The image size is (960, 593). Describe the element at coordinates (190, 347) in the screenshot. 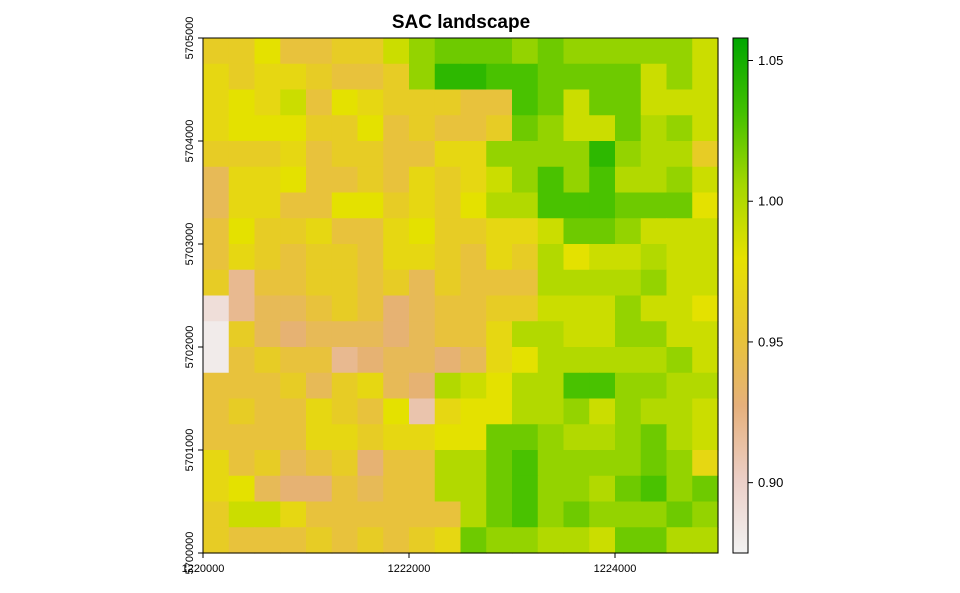

I see `y-tick-label: 5702000` at that location.